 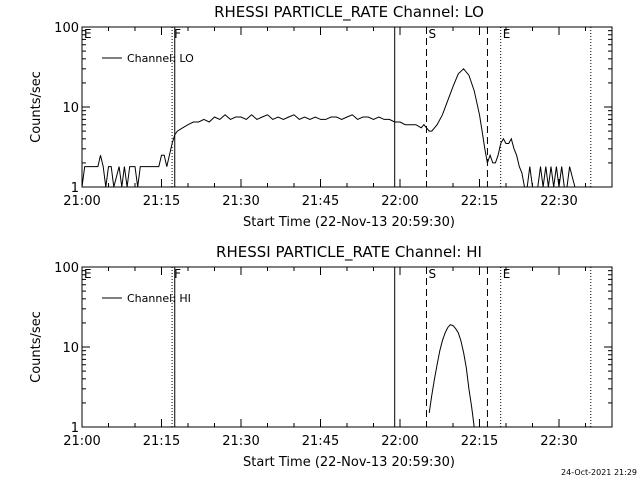 What do you see at coordinates (599, 472) in the screenshot?
I see `generation-timestamp: 24-Oct-2021 21:29` at bounding box center [599, 472].